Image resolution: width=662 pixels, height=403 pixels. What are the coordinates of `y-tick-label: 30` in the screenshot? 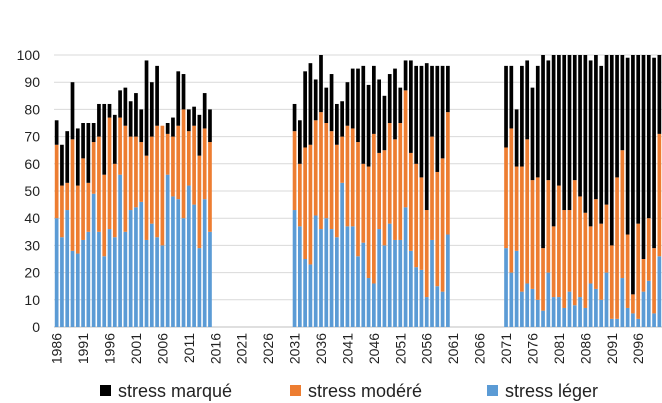 It's located at (32, 245).